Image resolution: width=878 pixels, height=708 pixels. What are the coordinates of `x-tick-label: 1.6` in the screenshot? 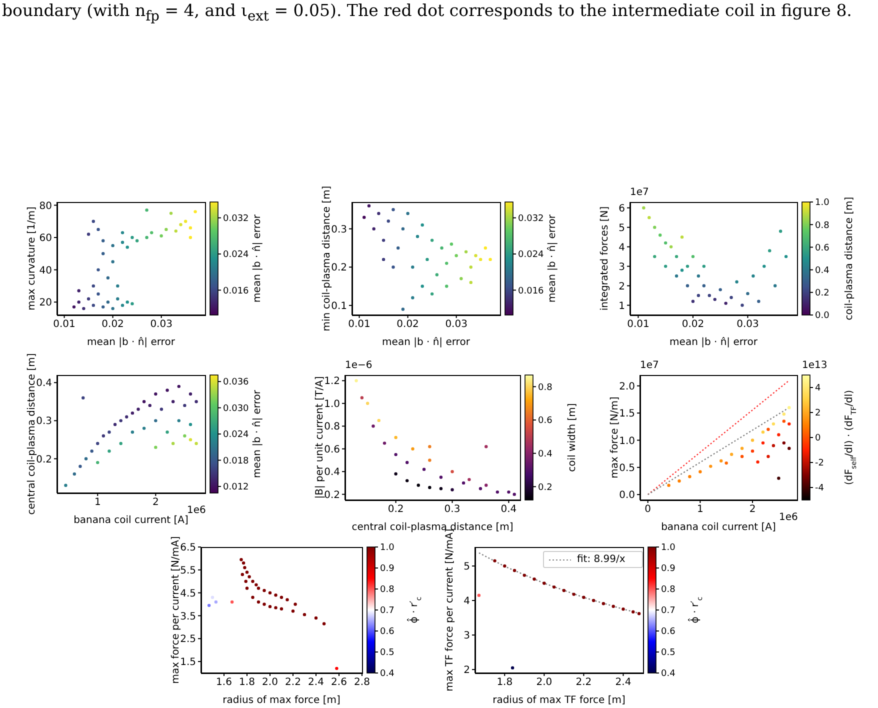 It's located at (224, 682).